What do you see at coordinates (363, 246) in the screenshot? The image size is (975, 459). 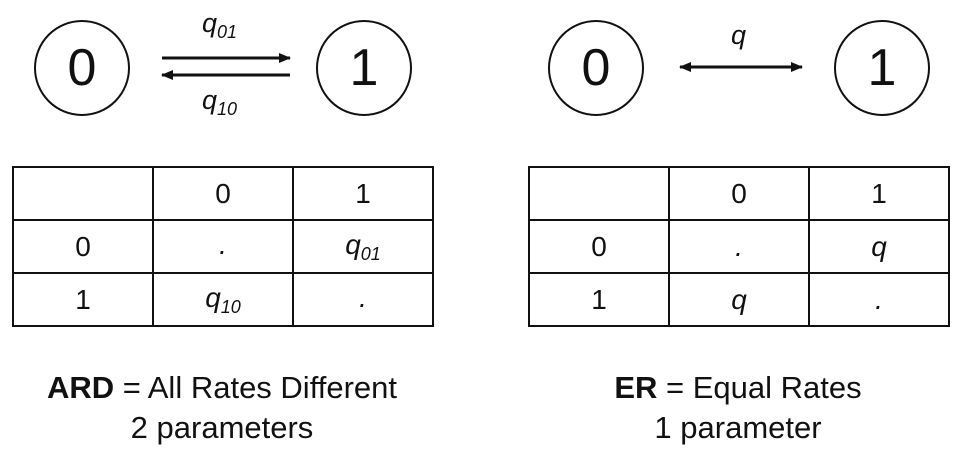 I see `ard-matrix-cell-0-1: q01` at bounding box center [363, 246].